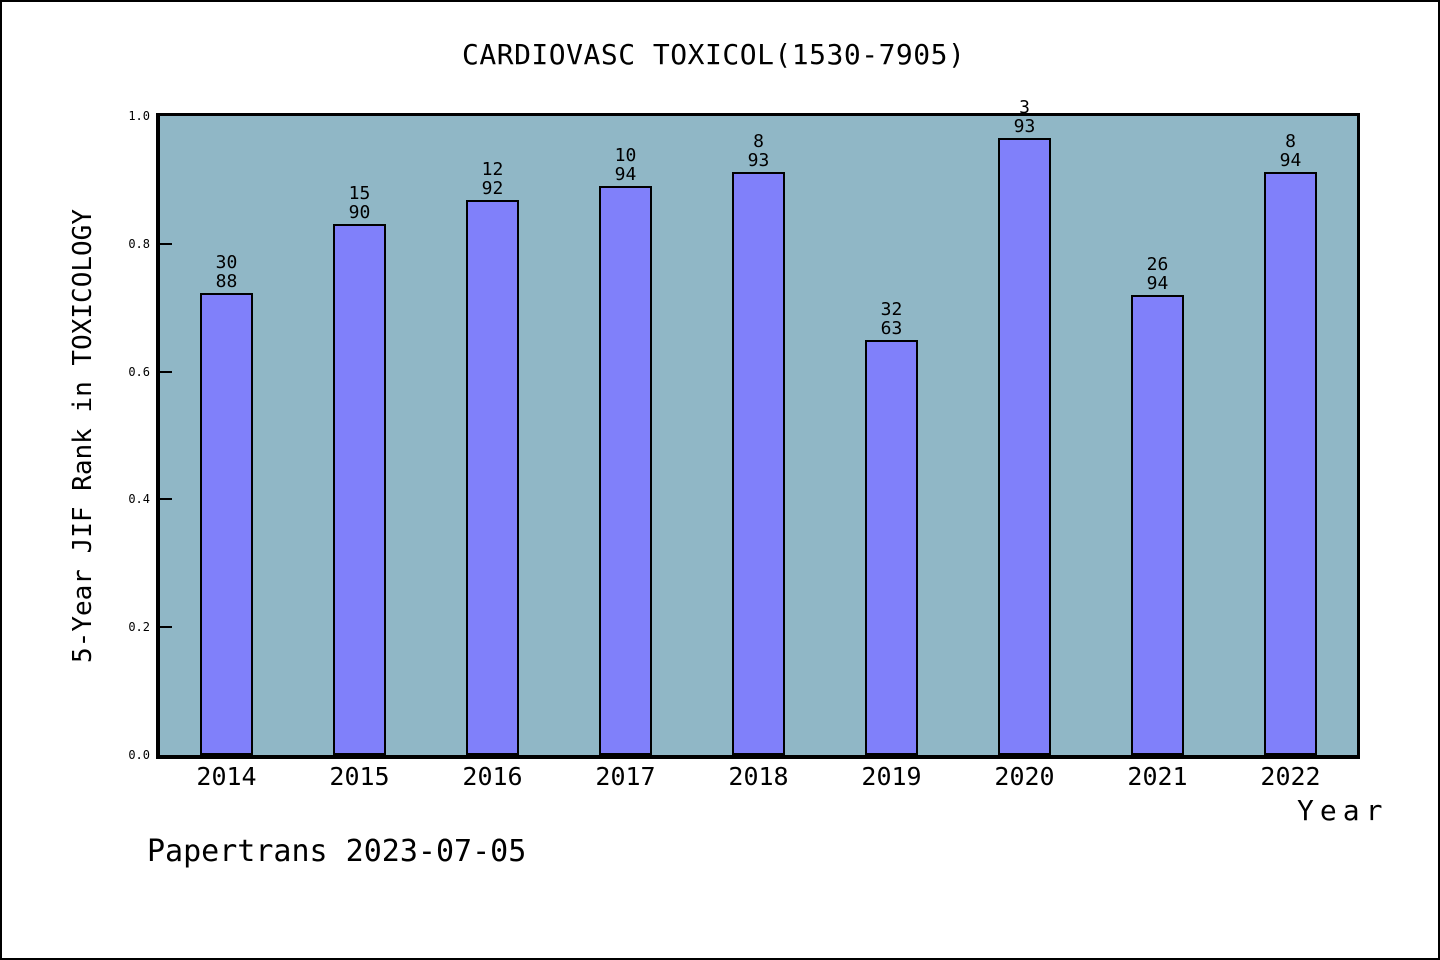 This screenshot has height=960, width=1440. I want to click on bar-annotation-2022: 8 94, so click(1290, 151).